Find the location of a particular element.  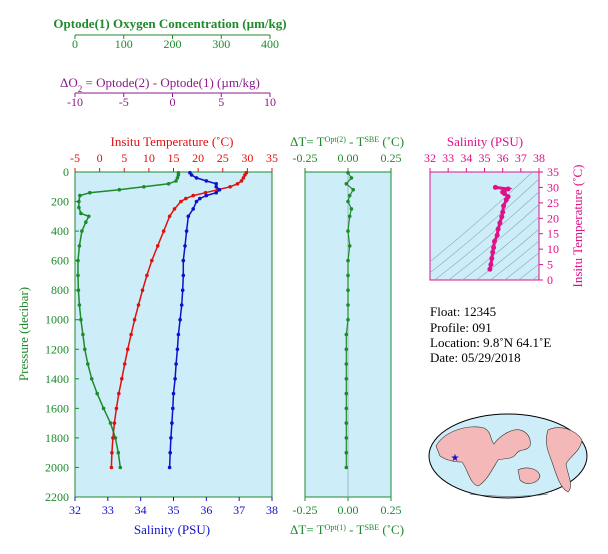

do2-tick-label: -10 is located at coordinates (75, 102).